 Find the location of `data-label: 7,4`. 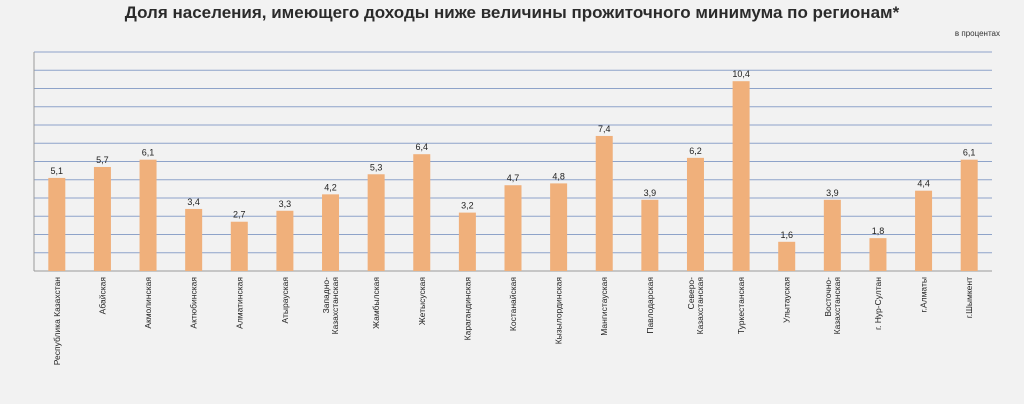

data-label: 7,4 is located at coordinates (604, 129).